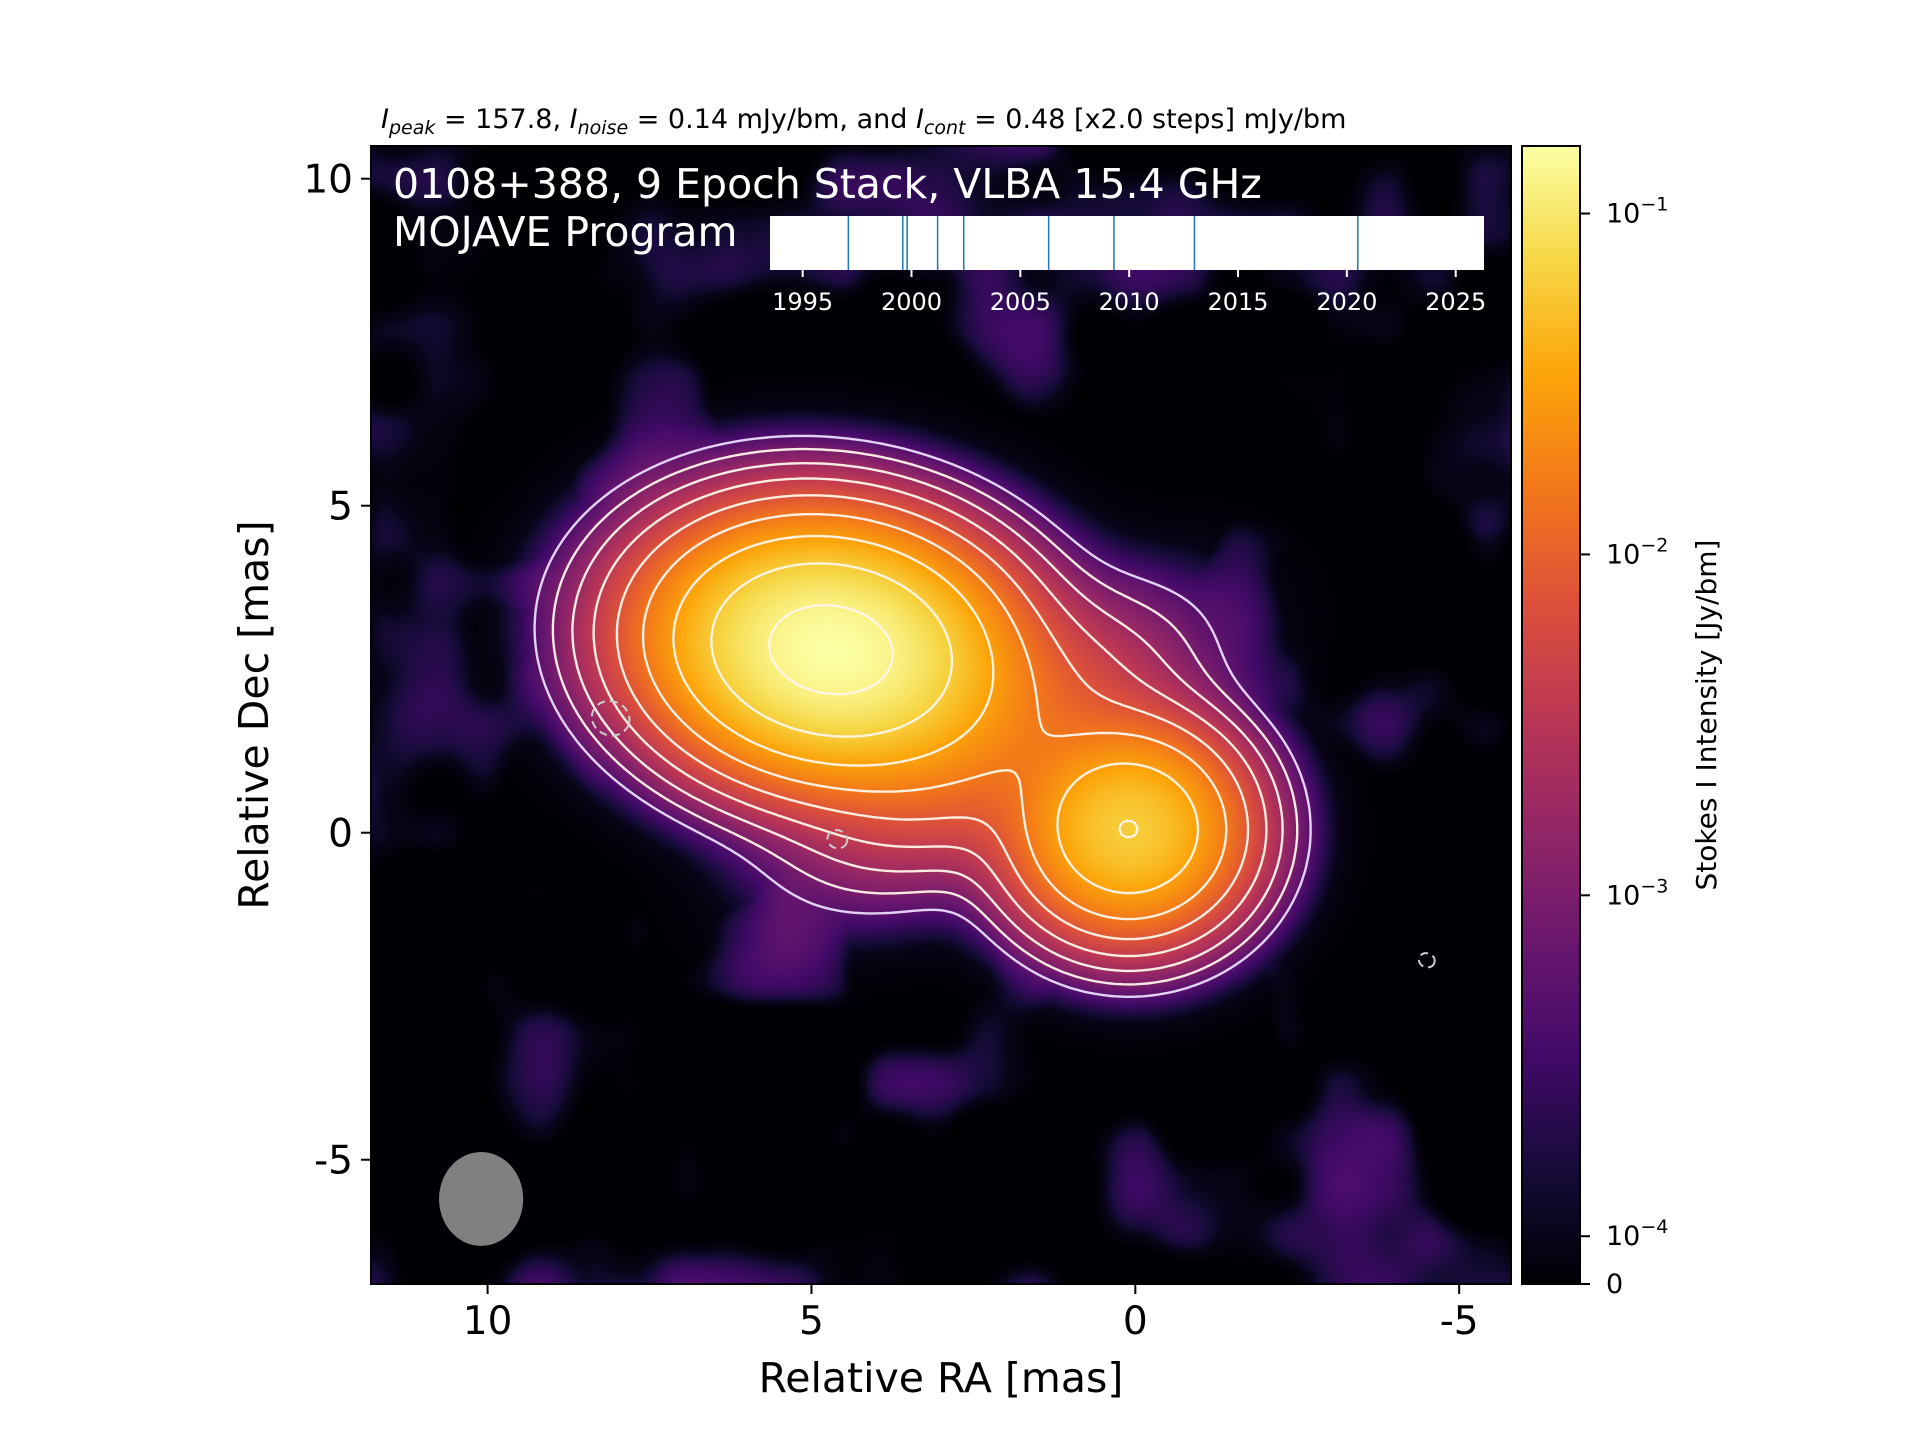  Describe the element at coordinates (802, 302) in the screenshot. I see `epoch-tick-label: 1995` at that location.